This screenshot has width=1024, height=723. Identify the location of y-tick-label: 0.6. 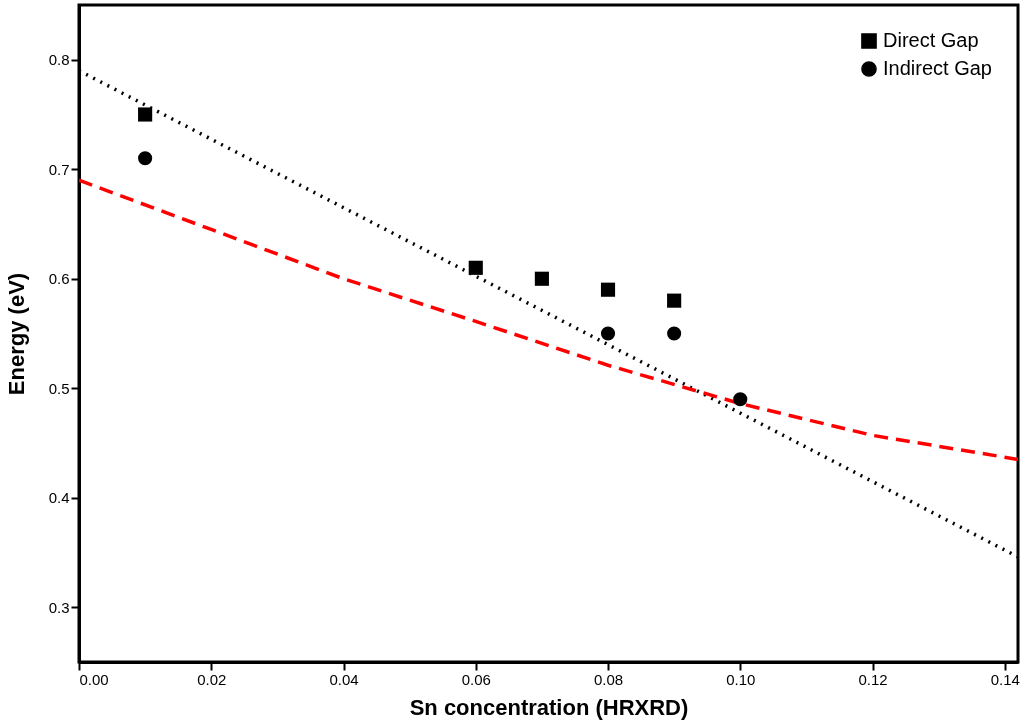
(59, 279).